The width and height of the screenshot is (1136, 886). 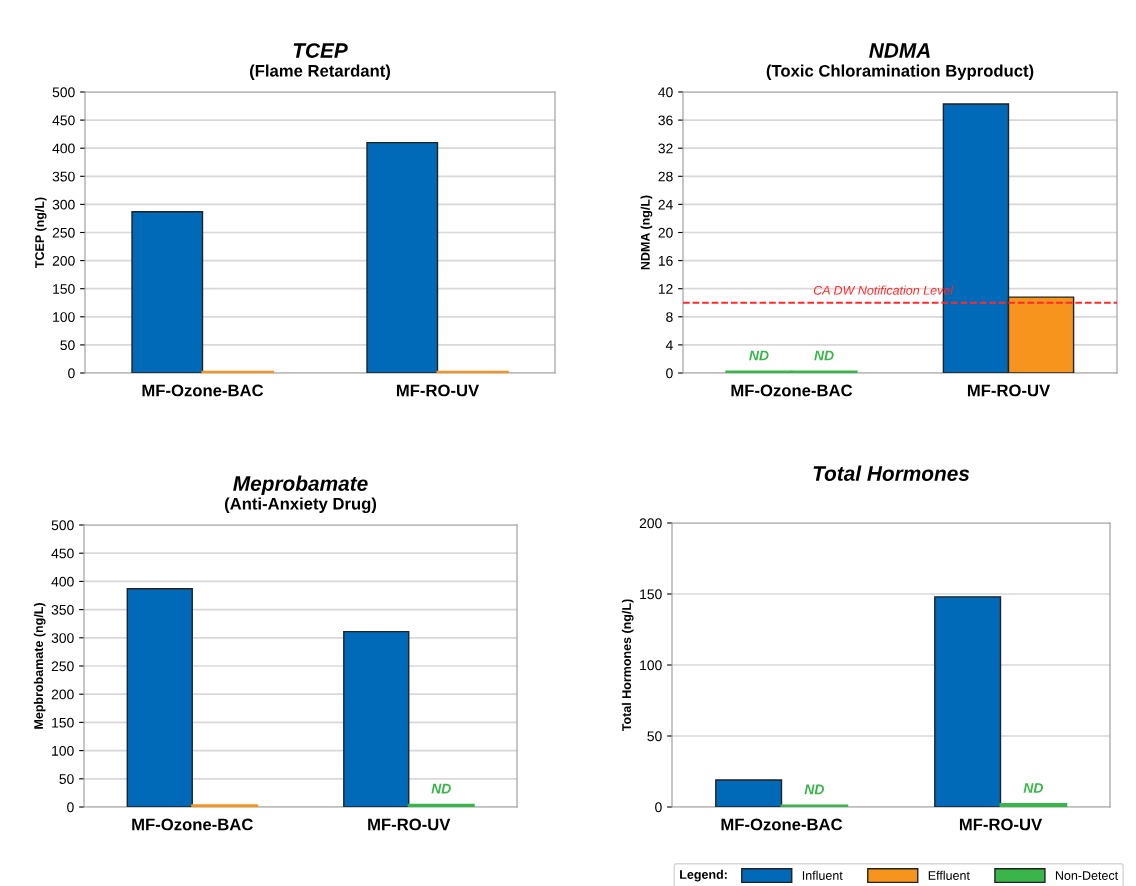 What do you see at coordinates (669, 317) in the screenshot?
I see `y-tick-label: 8` at bounding box center [669, 317].